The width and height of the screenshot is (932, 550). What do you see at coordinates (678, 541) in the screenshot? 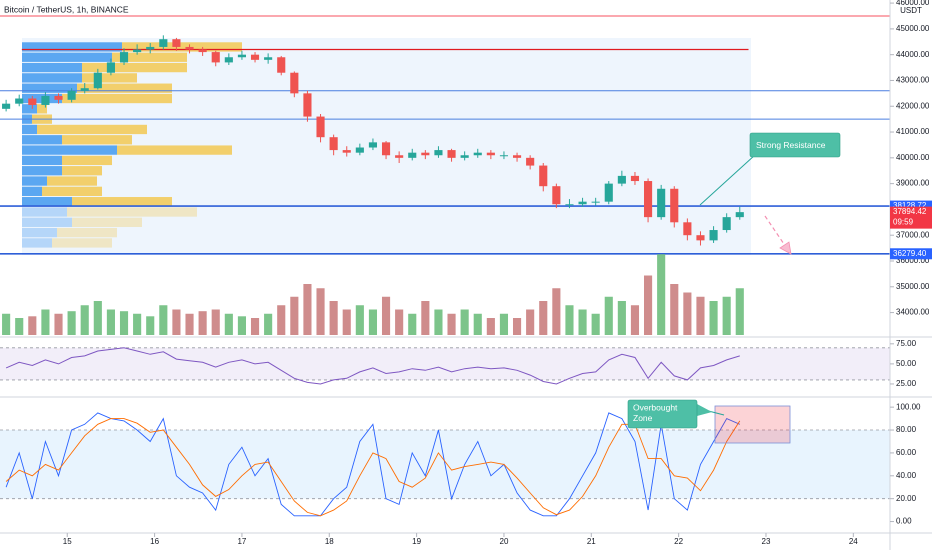
I see `x-tick-label: 22` at bounding box center [678, 541].